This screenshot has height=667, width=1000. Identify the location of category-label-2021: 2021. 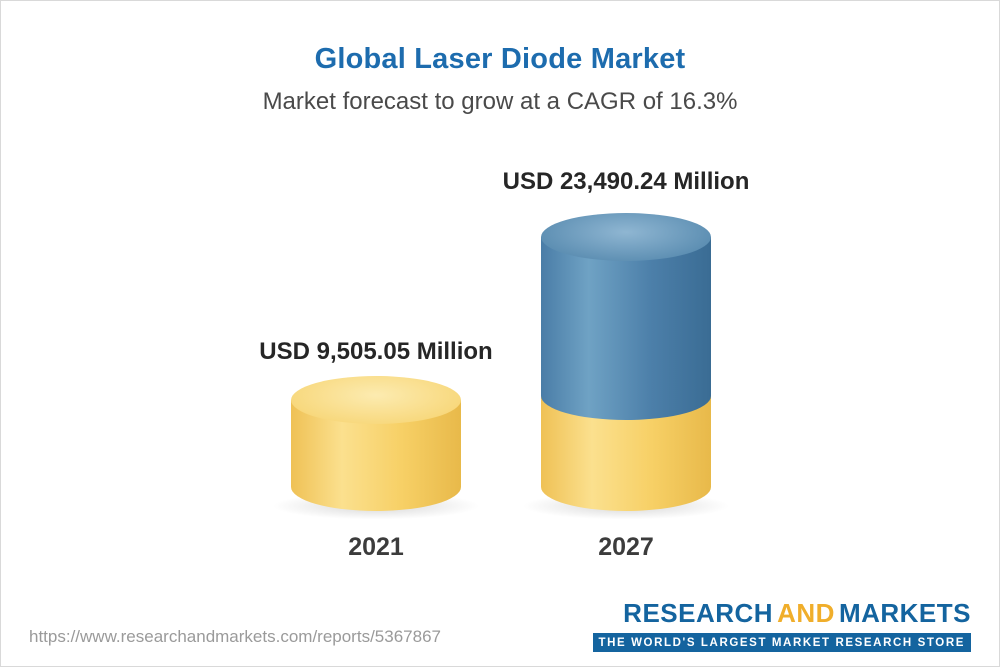
(376, 547).